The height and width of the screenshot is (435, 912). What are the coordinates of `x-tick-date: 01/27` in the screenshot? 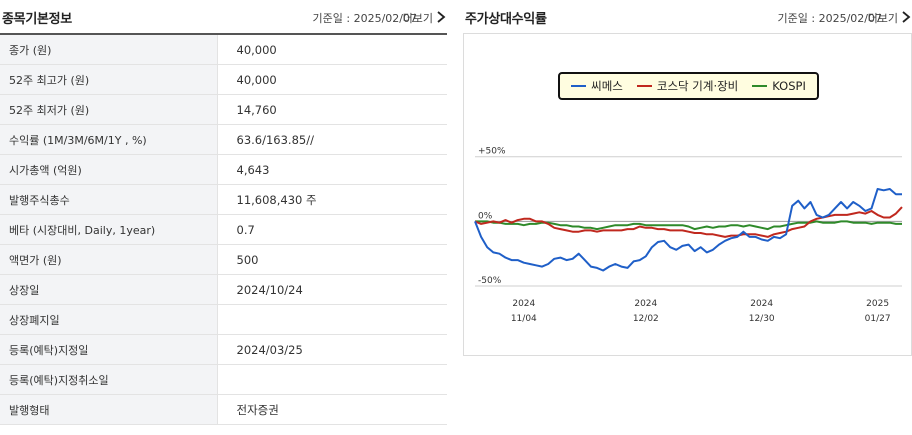 It's located at (878, 319).